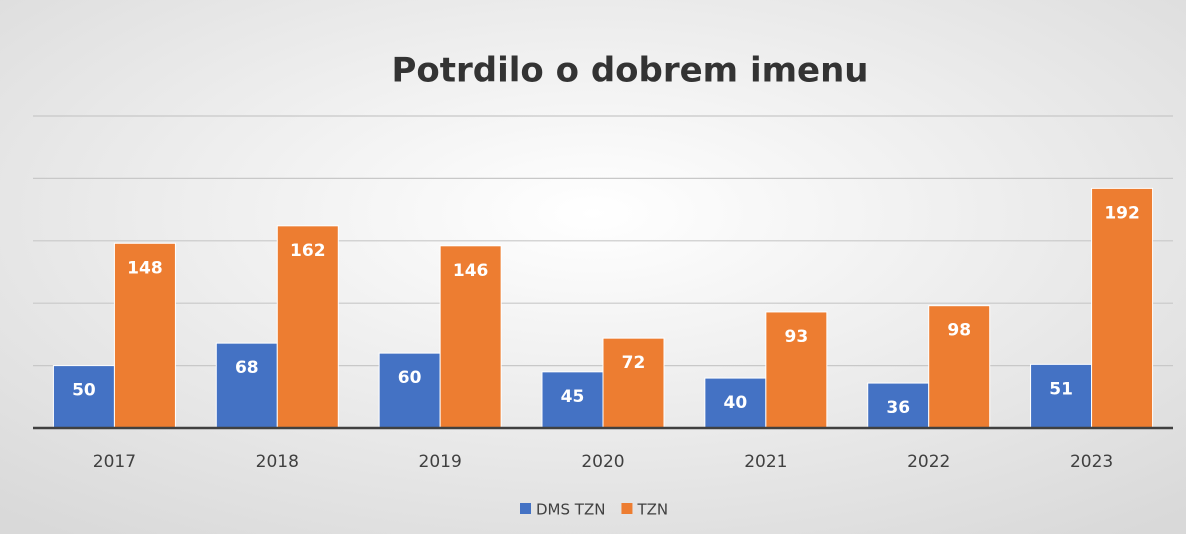  I want to click on x-tick-label: 2019, so click(440, 462).